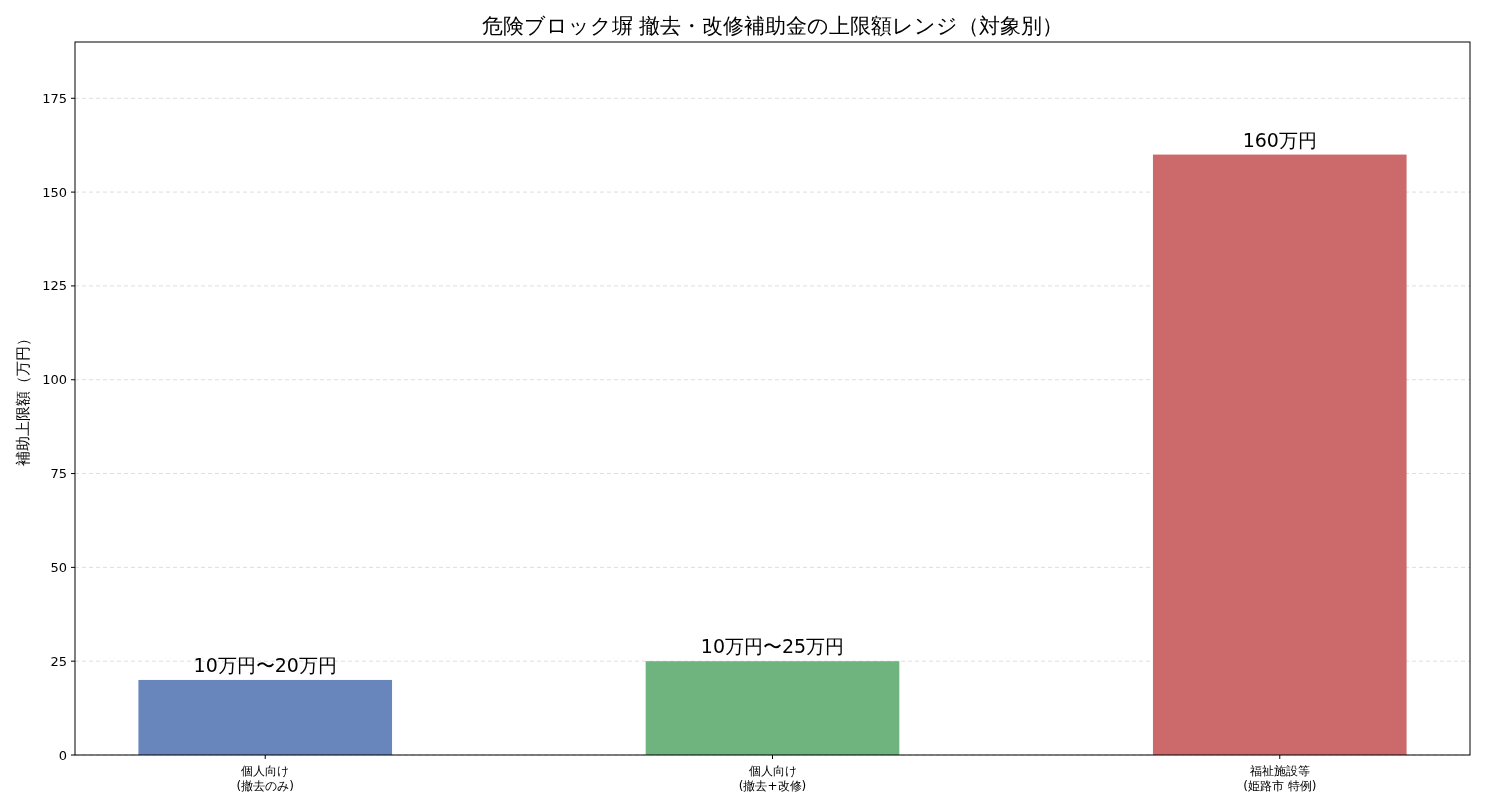  What do you see at coordinates (58, 474) in the screenshot?
I see `y-tick-label: 75` at bounding box center [58, 474].